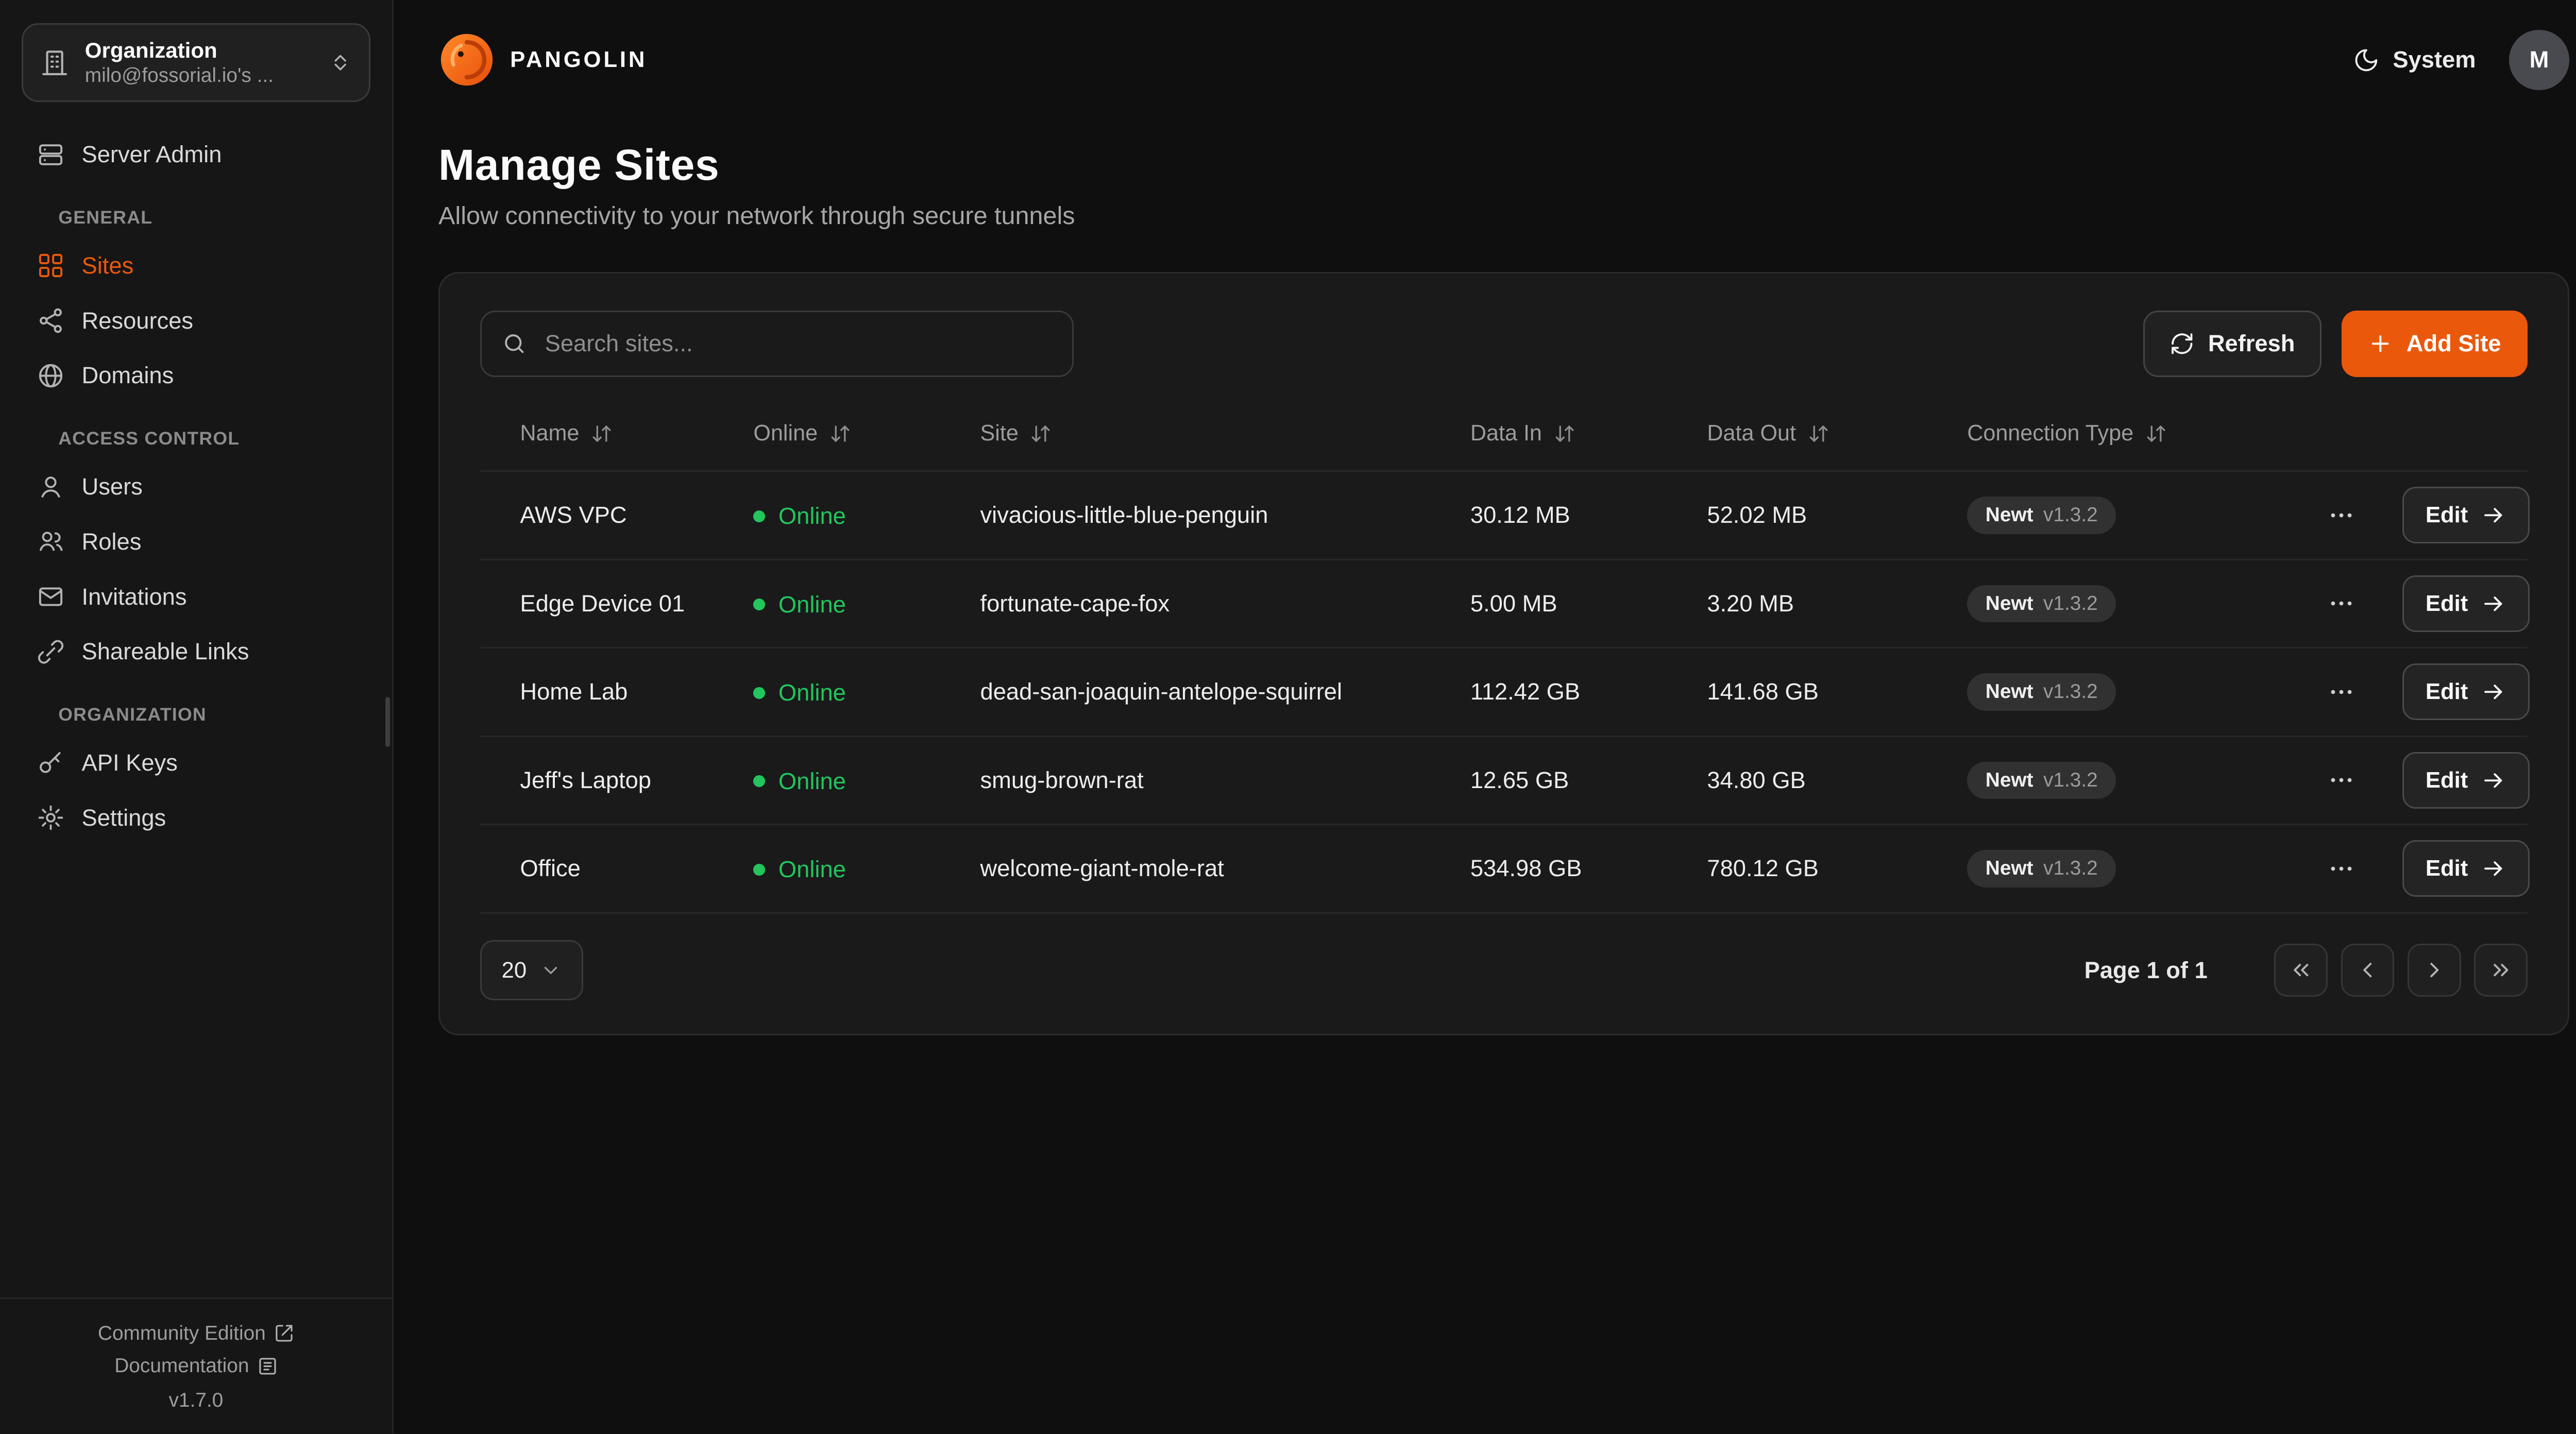 Image resolution: width=2576 pixels, height=1434 pixels. I want to click on avatar-initial: M, so click(2539, 59).